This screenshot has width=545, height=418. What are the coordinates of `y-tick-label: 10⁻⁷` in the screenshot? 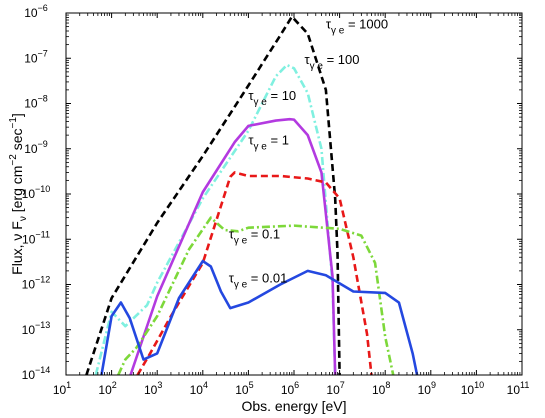 It's located at (36, 56).